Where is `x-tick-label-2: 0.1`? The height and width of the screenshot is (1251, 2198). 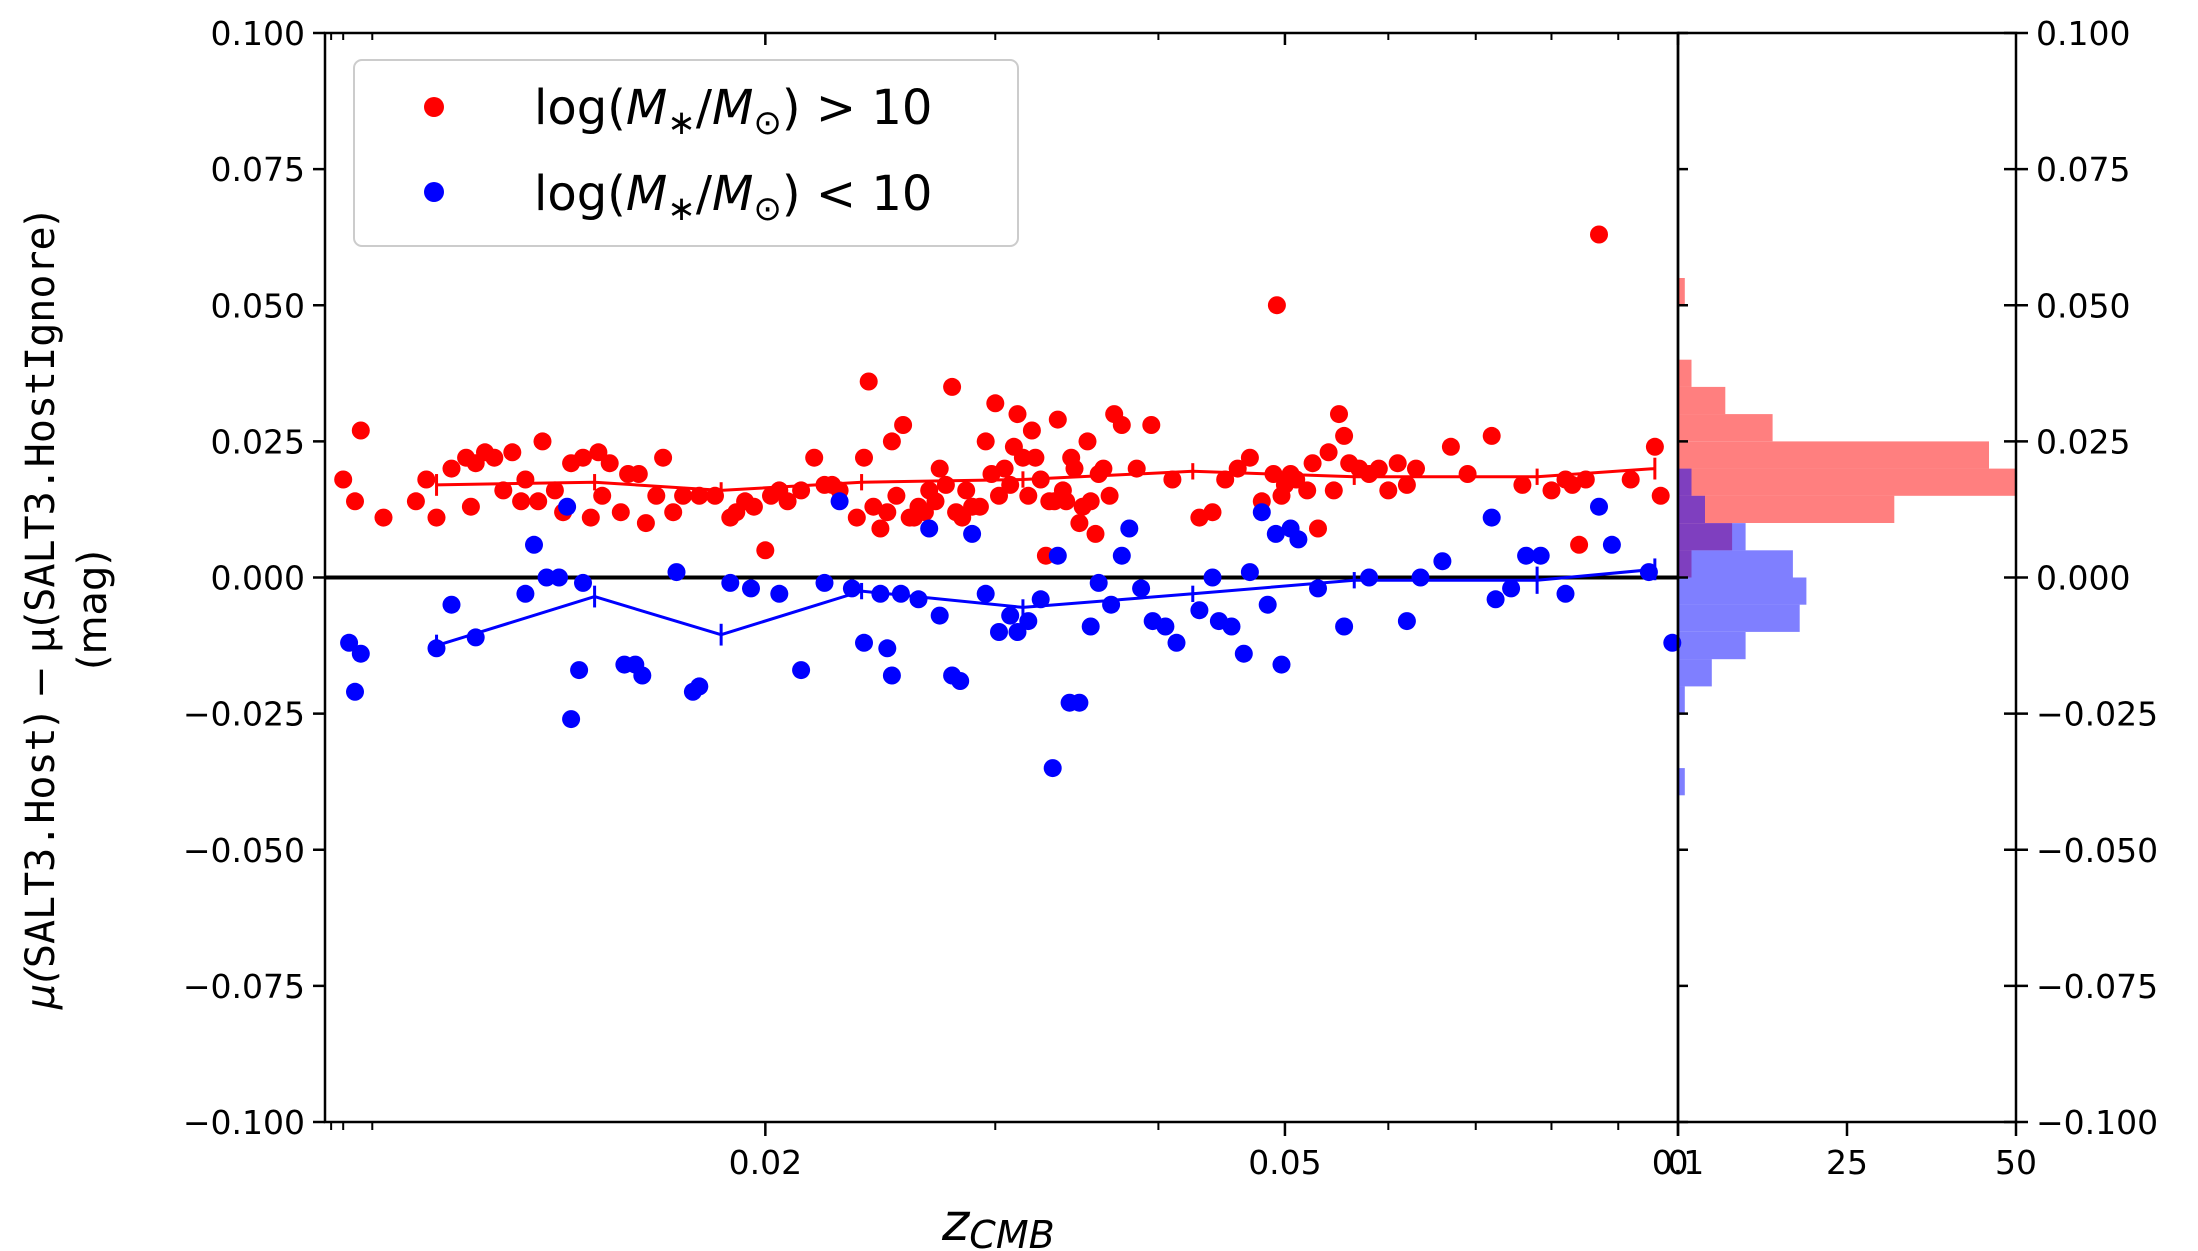 x-tick-label-2: 0.1 is located at coordinates (1678, 1162).